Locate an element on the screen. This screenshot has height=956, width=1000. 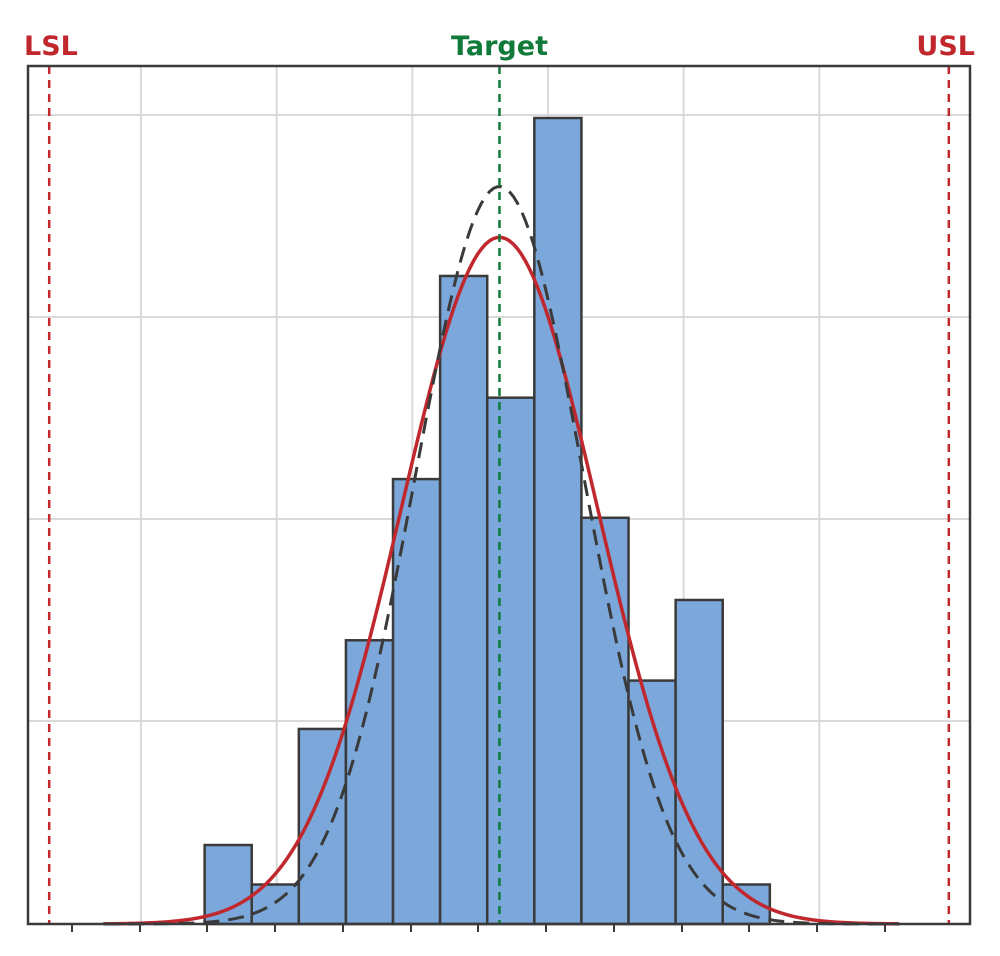
target-label: Target is located at coordinates (499, 46).